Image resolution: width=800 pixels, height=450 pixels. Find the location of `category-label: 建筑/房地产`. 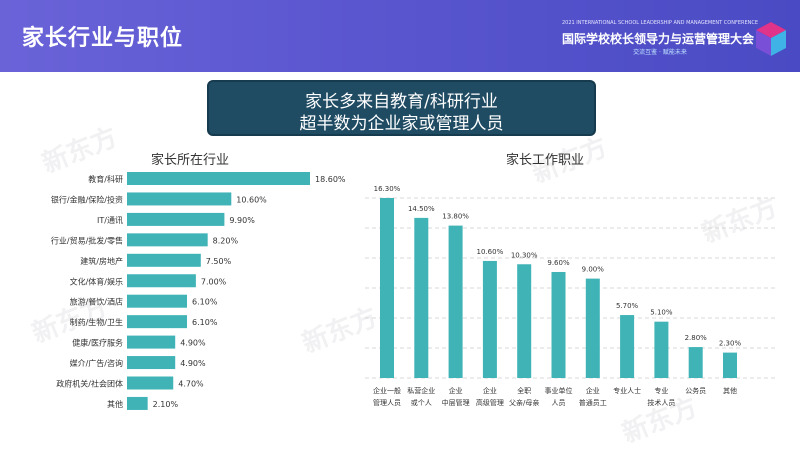

category-label: 建筑/房地产 is located at coordinates (101, 261).